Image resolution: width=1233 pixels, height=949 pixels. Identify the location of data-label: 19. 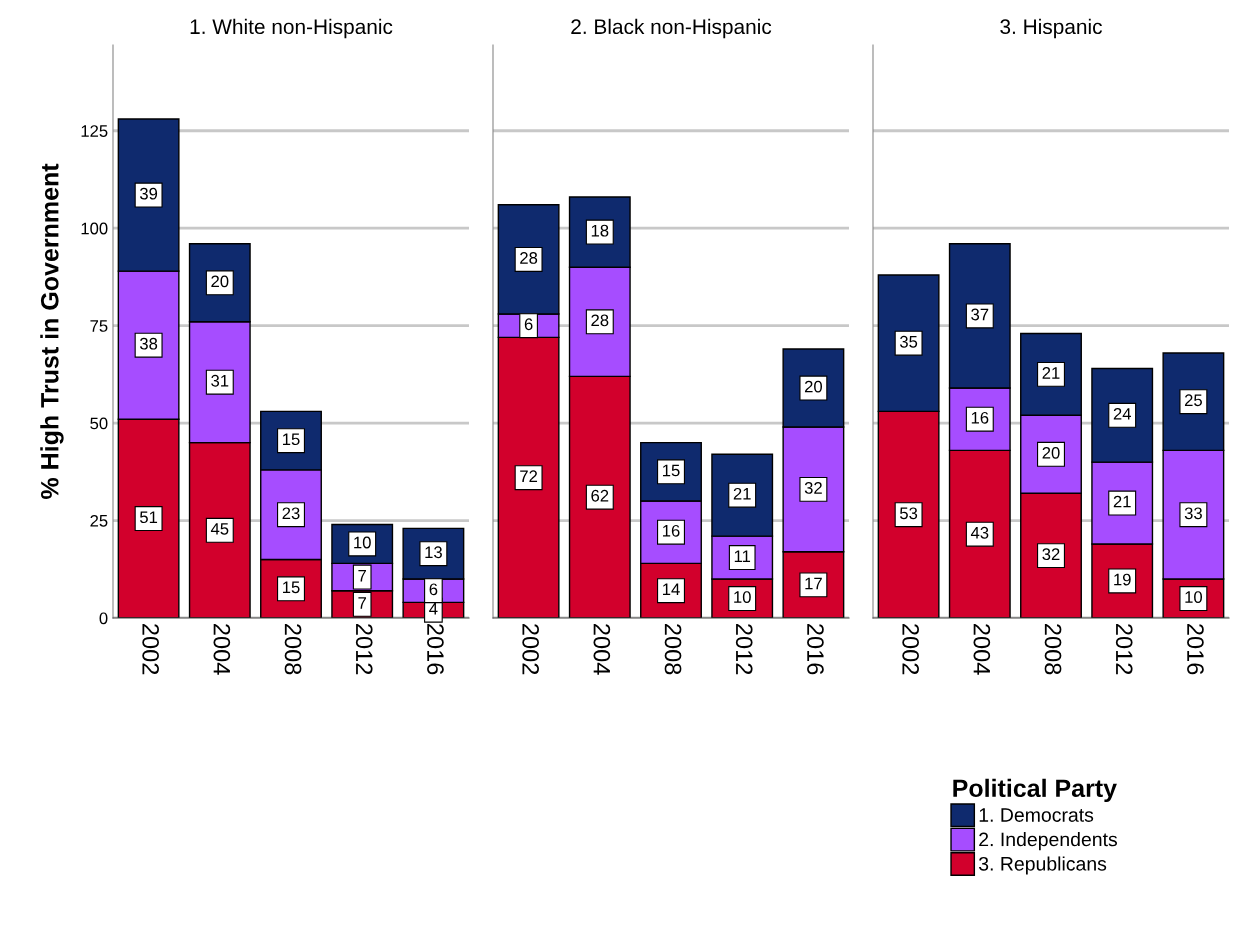
(1122, 579).